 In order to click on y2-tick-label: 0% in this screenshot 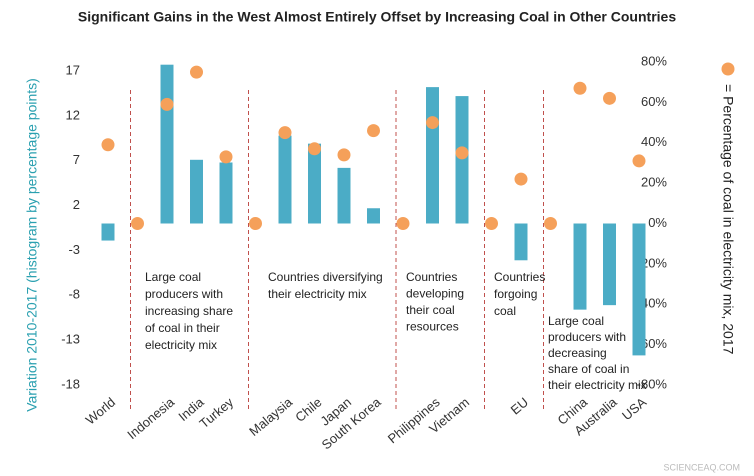, I will do `click(657, 222)`.